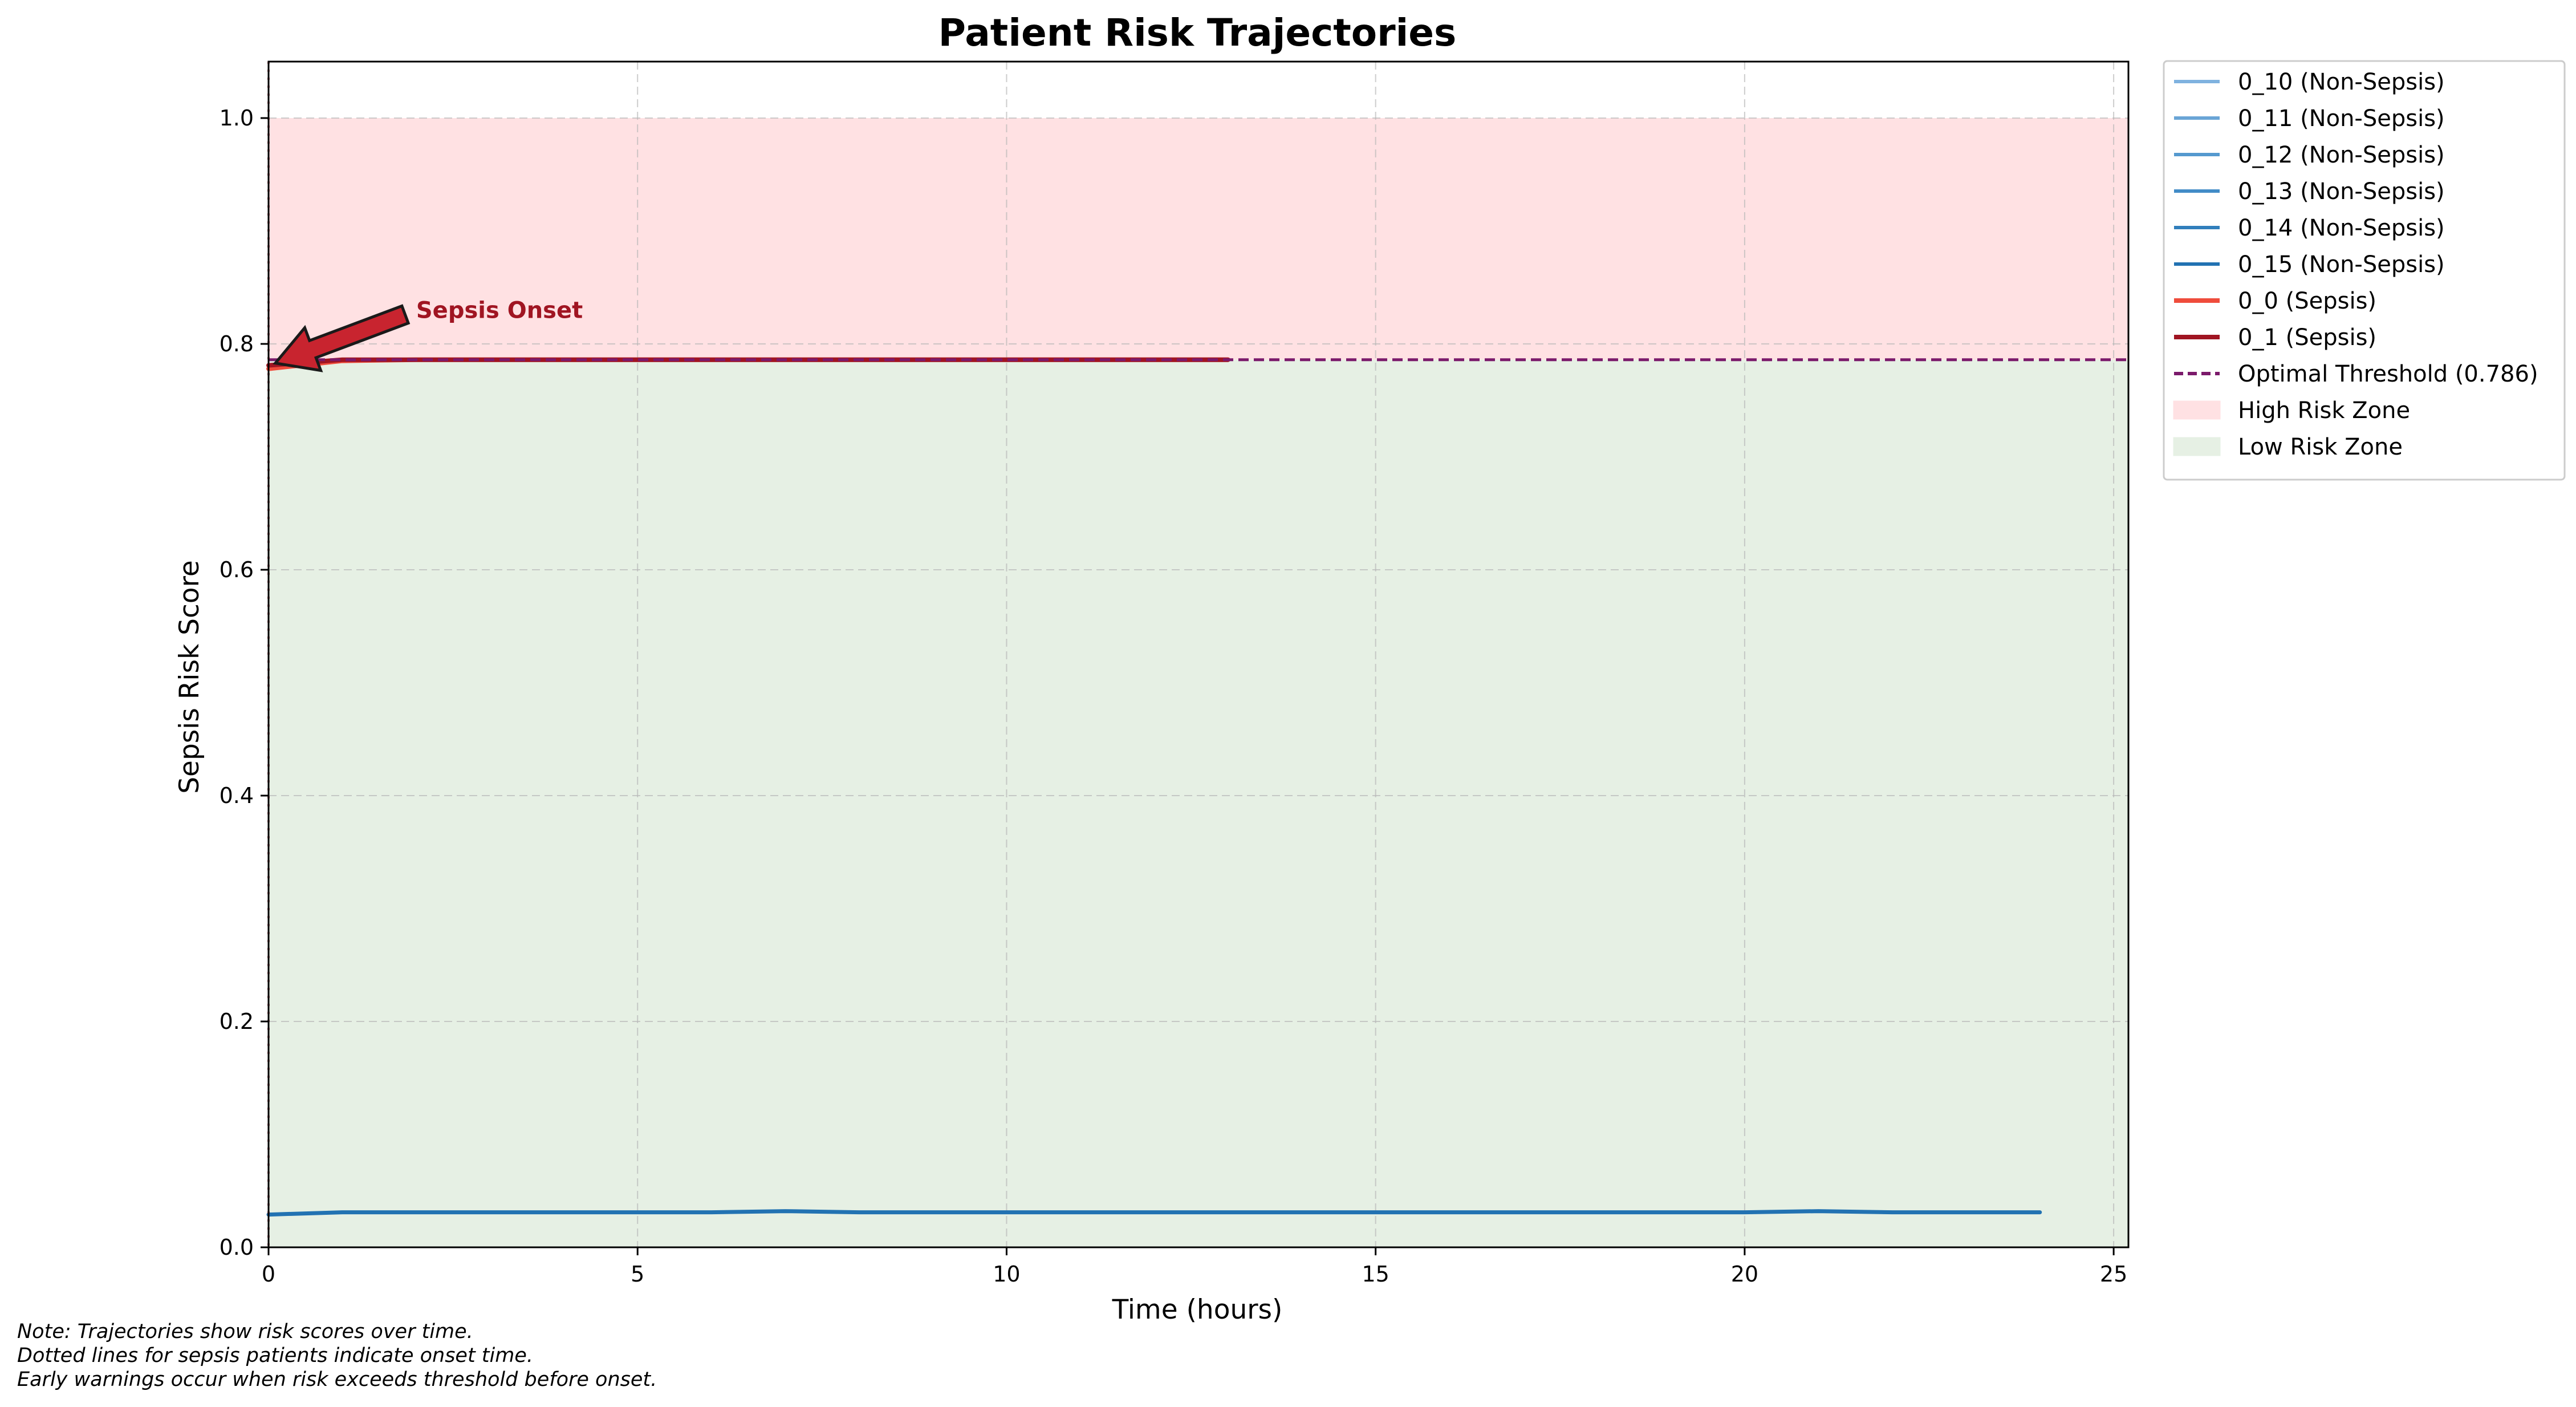 This screenshot has height=1407, width=2576. I want to click on x-tick-label: 0, so click(268, 1274).